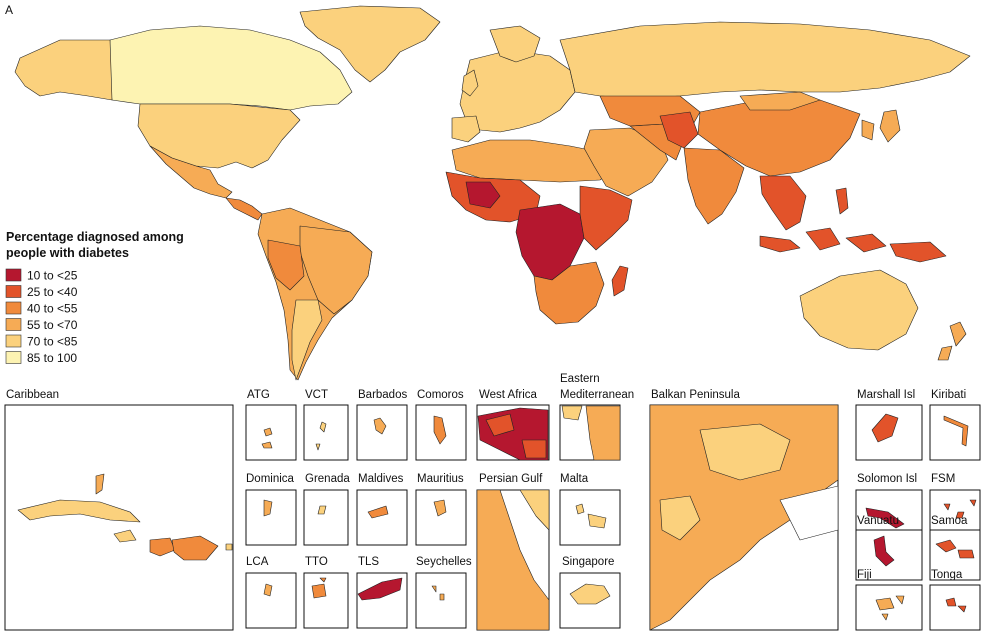 The height and width of the screenshot is (634, 984). Describe the element at coordinates (271, 600) in the screenshot. I see `inset-lca` at that location.